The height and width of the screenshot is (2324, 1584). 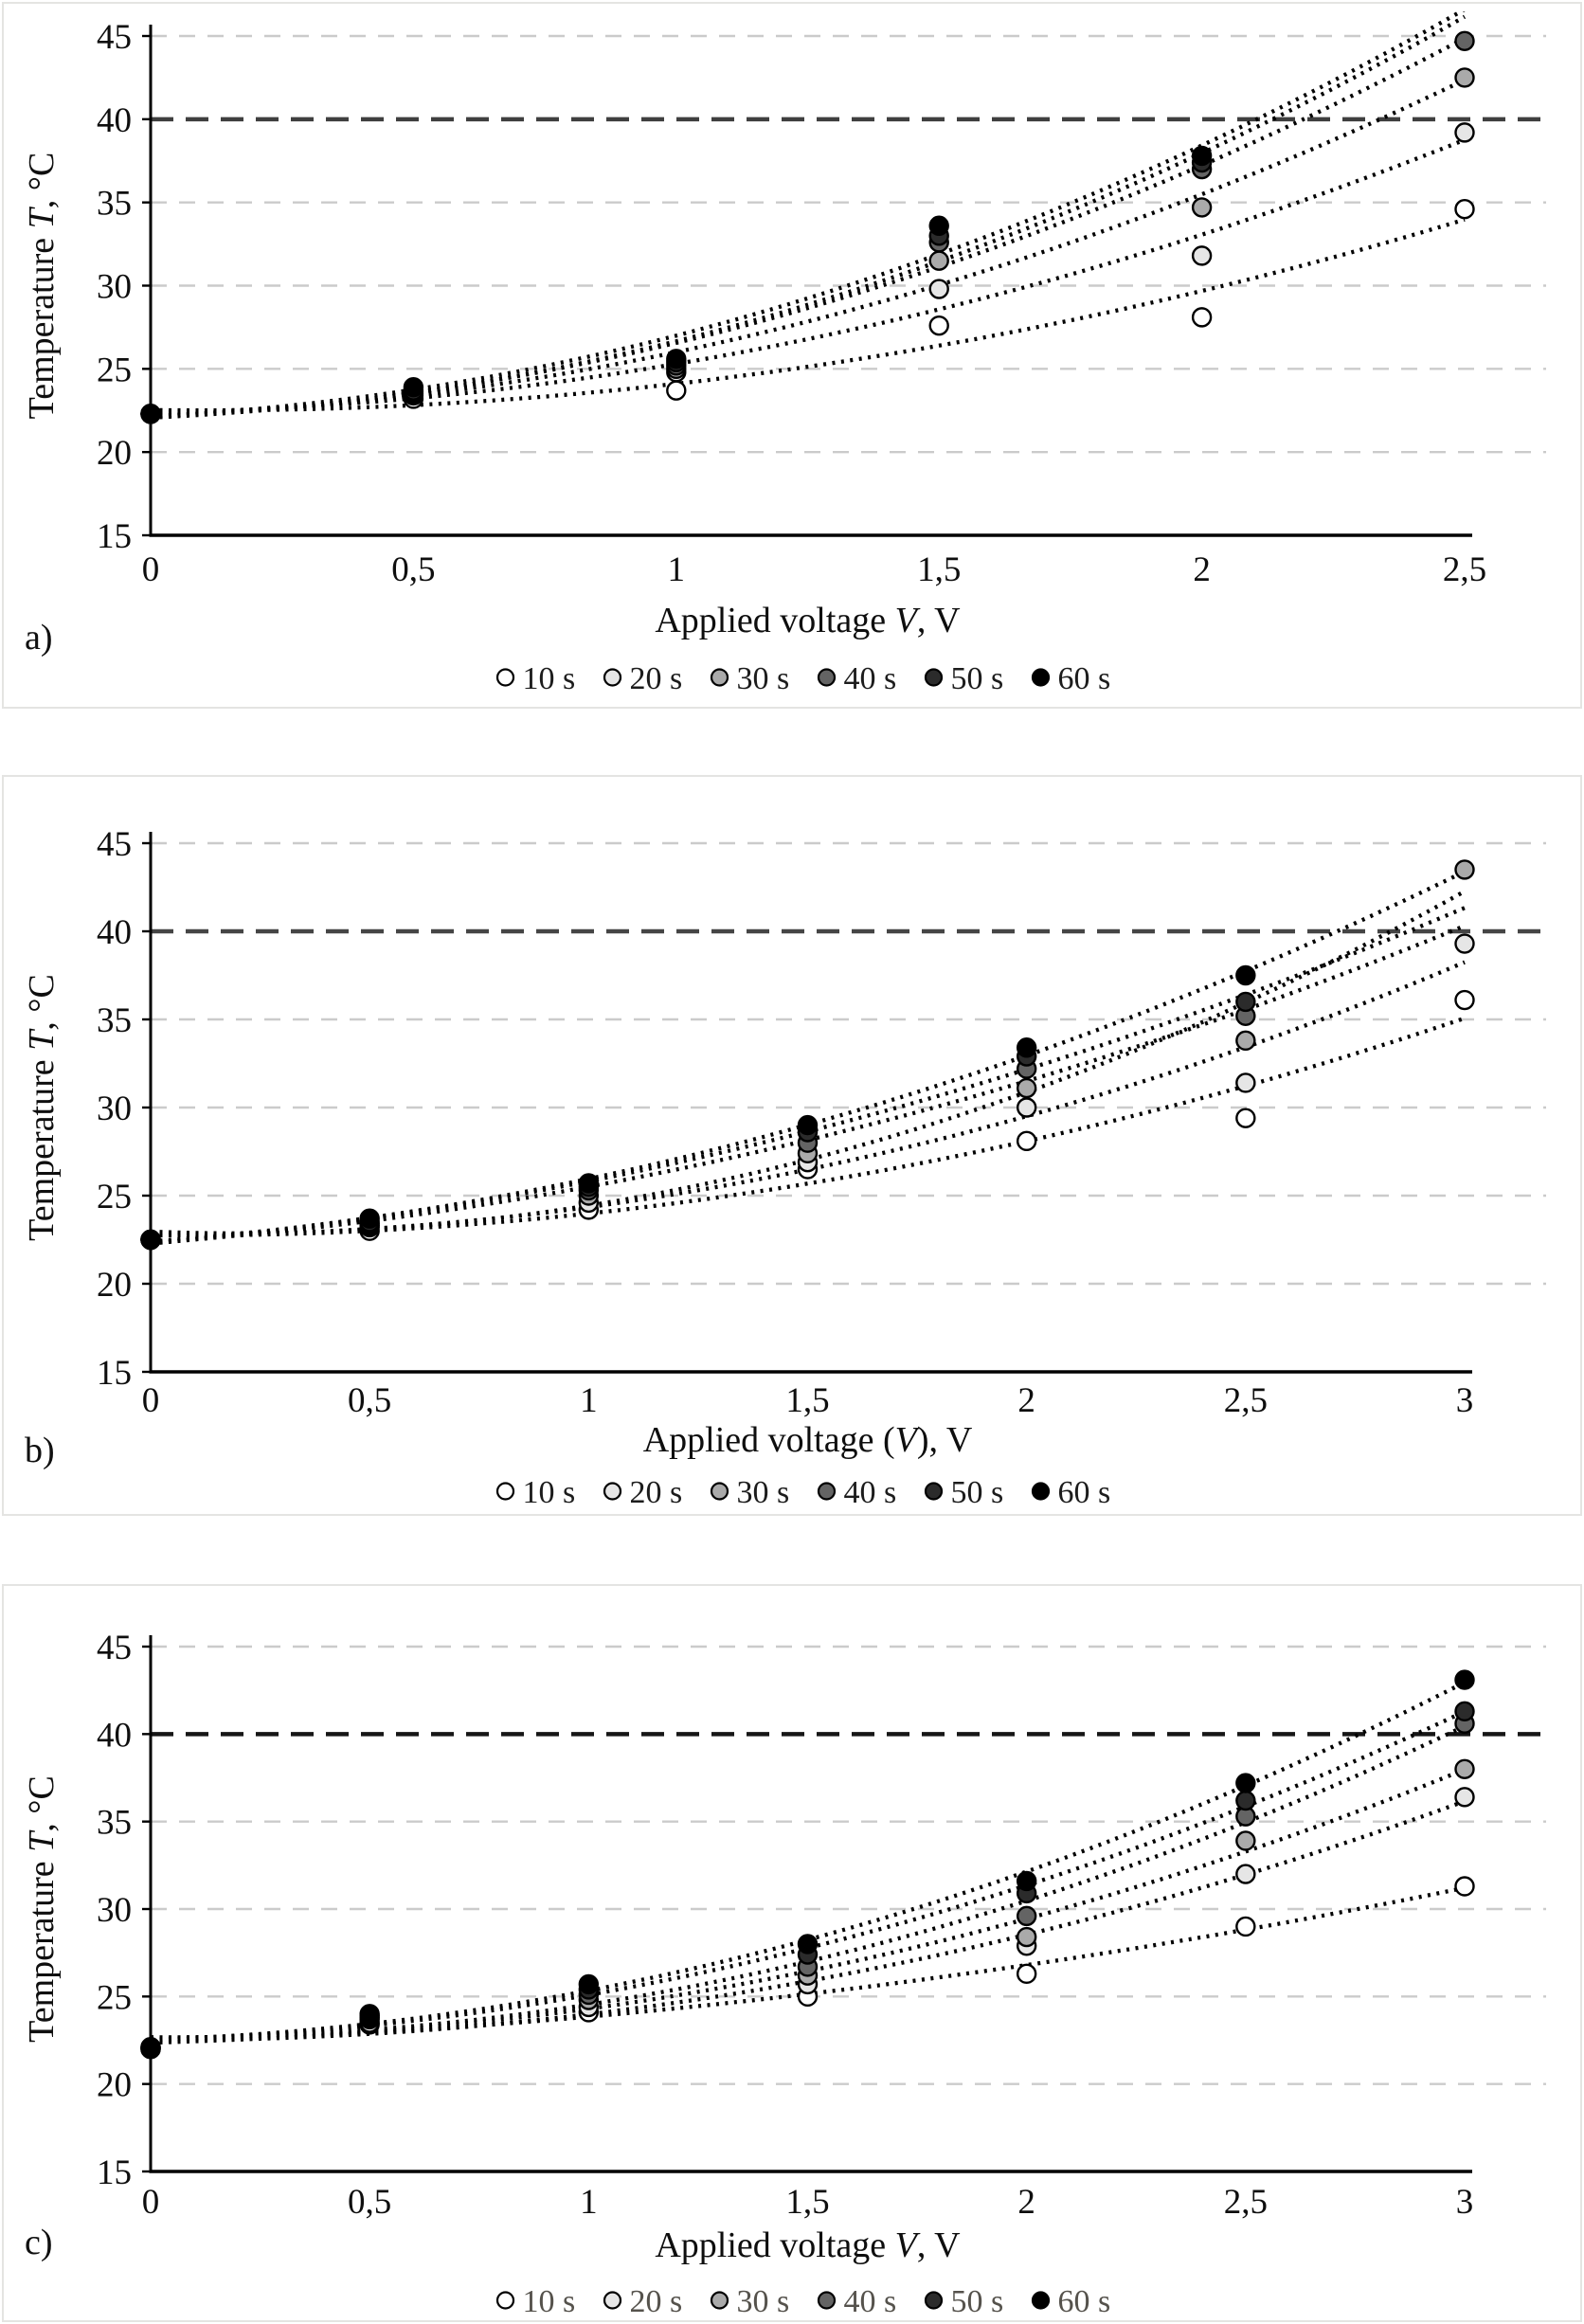 I want to click on trend-line-30s, so click(x=809, y=1062).